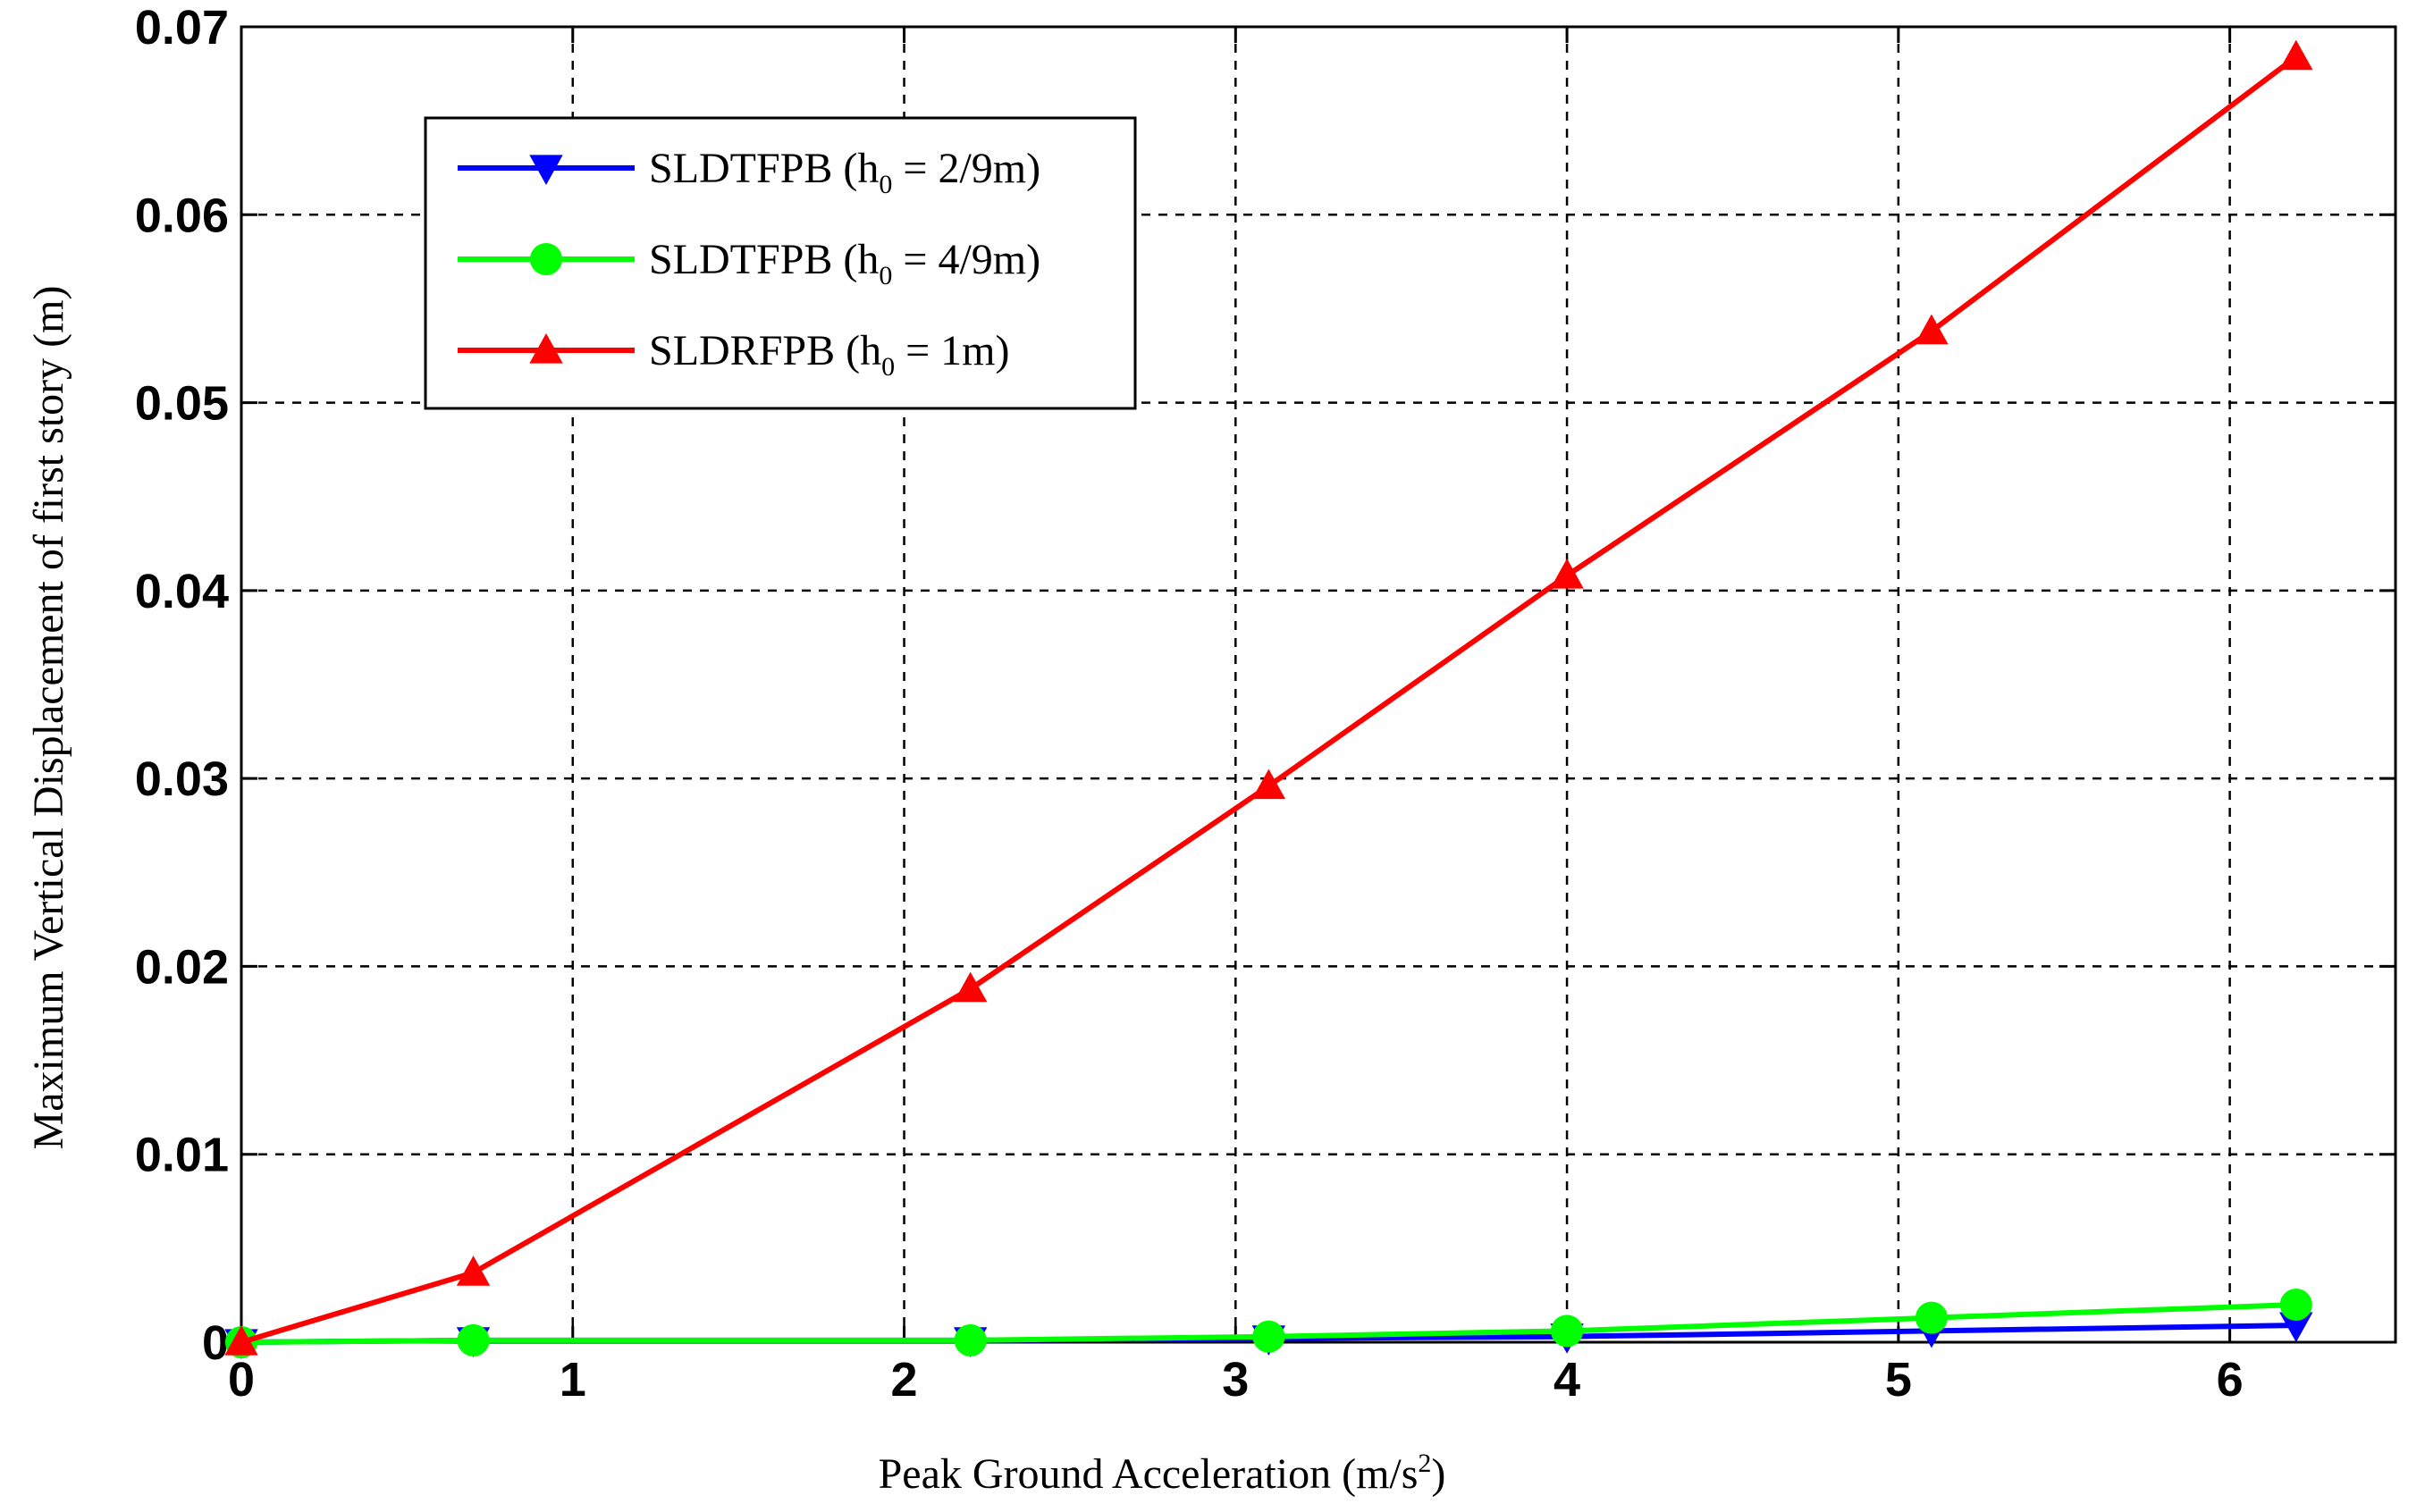 The width and height of the screenshot is (2425, 1512). I want to click on x-tick-label: 6, so click(2230, 1380).